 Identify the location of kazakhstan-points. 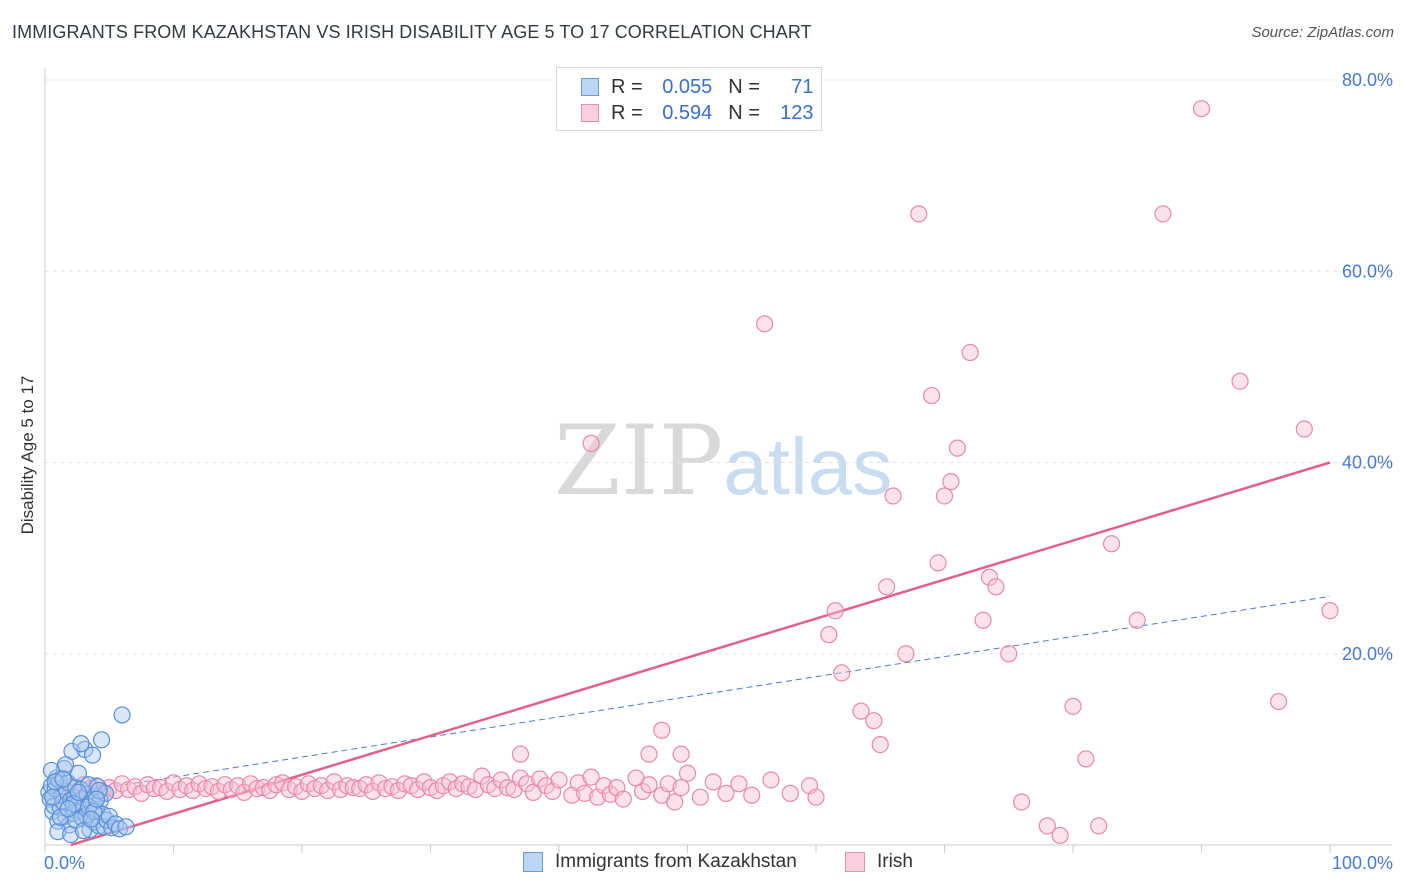
(87, 775).